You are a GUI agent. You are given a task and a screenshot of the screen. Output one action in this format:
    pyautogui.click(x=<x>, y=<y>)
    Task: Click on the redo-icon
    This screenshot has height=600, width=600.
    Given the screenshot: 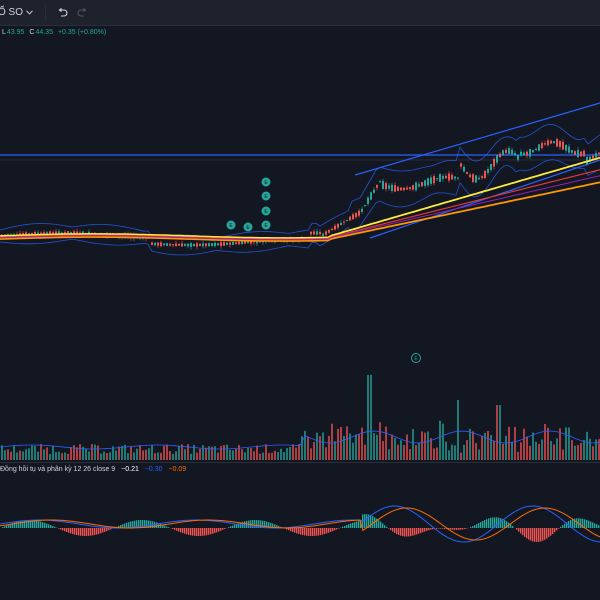 What is the action you would take?
    pyautogui.click(x=81, y=12)
    